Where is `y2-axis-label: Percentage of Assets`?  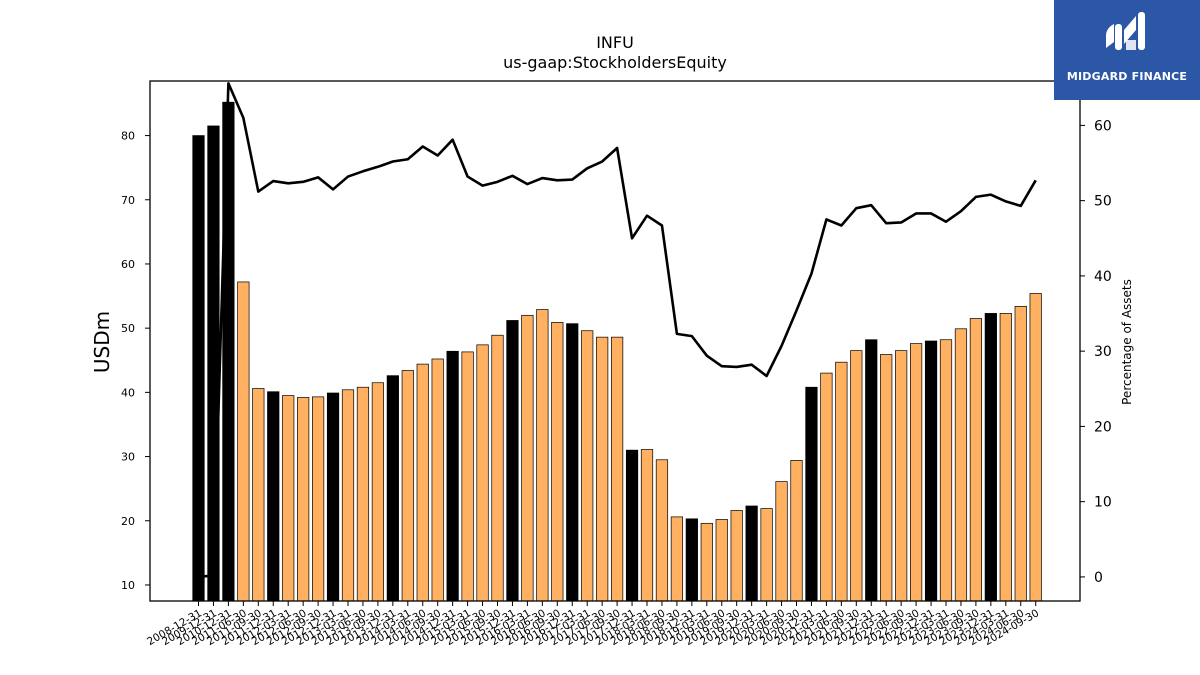 y2-axis-label: Percentage of Assets is located at coordinates (1127, 342).